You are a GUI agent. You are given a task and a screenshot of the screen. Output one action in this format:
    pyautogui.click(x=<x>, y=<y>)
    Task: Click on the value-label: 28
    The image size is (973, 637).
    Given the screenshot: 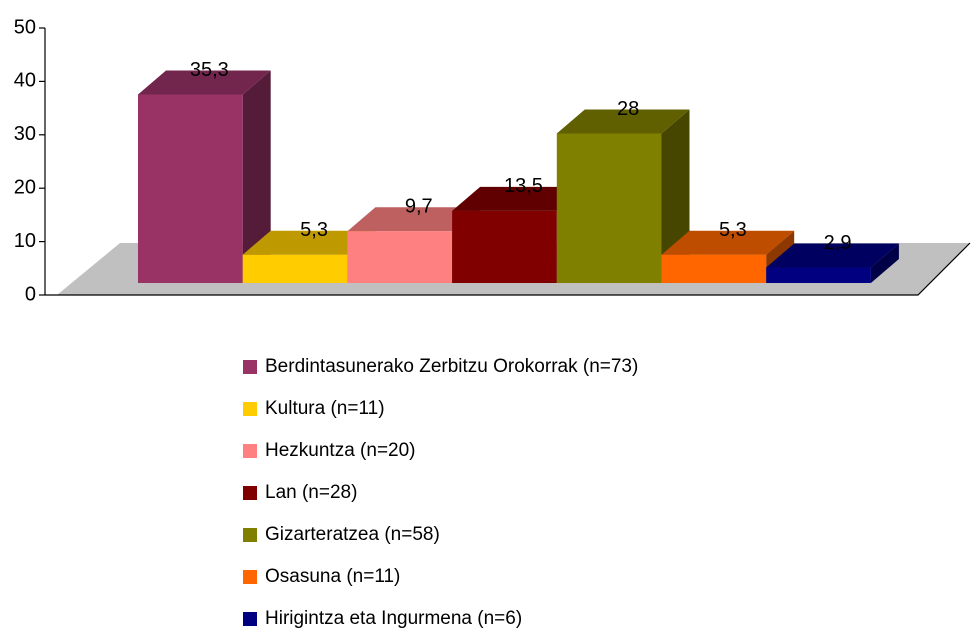 What is the action you would take?
    pyautogui.click(x=628, y=109)
    